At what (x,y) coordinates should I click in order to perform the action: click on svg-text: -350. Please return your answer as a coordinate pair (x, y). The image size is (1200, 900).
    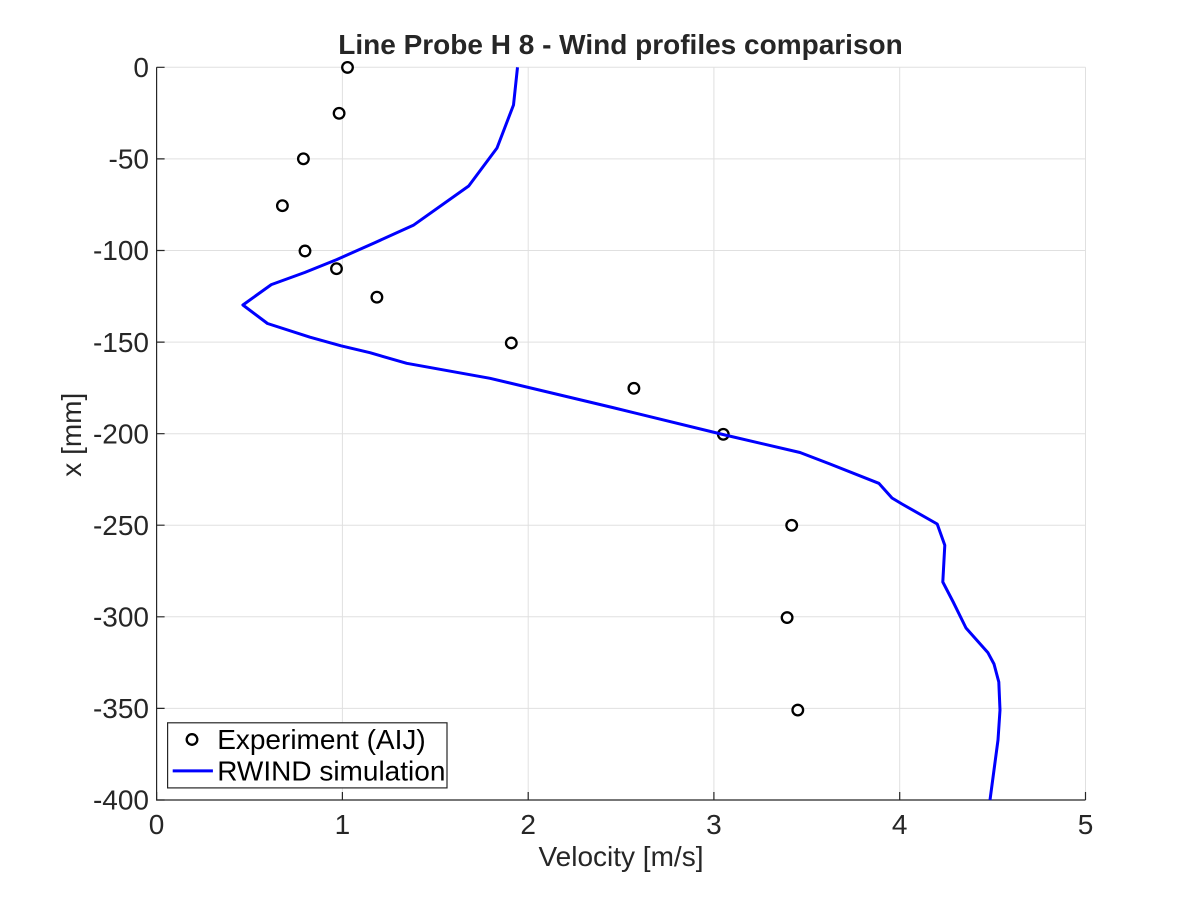
    Looking at the image, I should click on (121, 708).